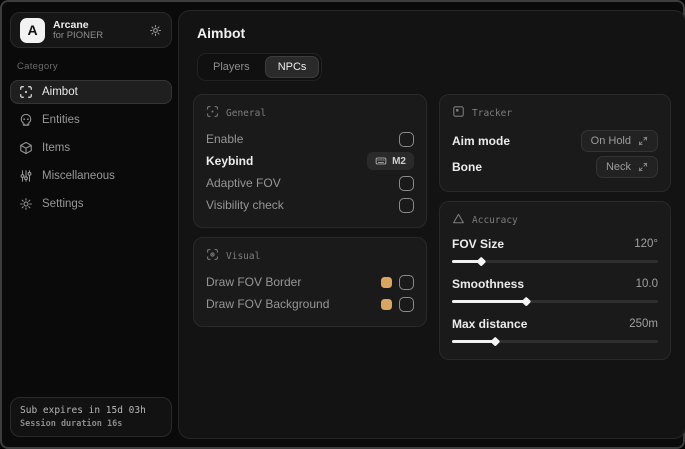  I want to click on general-card: General Enable Keybind, so click(310, 161).